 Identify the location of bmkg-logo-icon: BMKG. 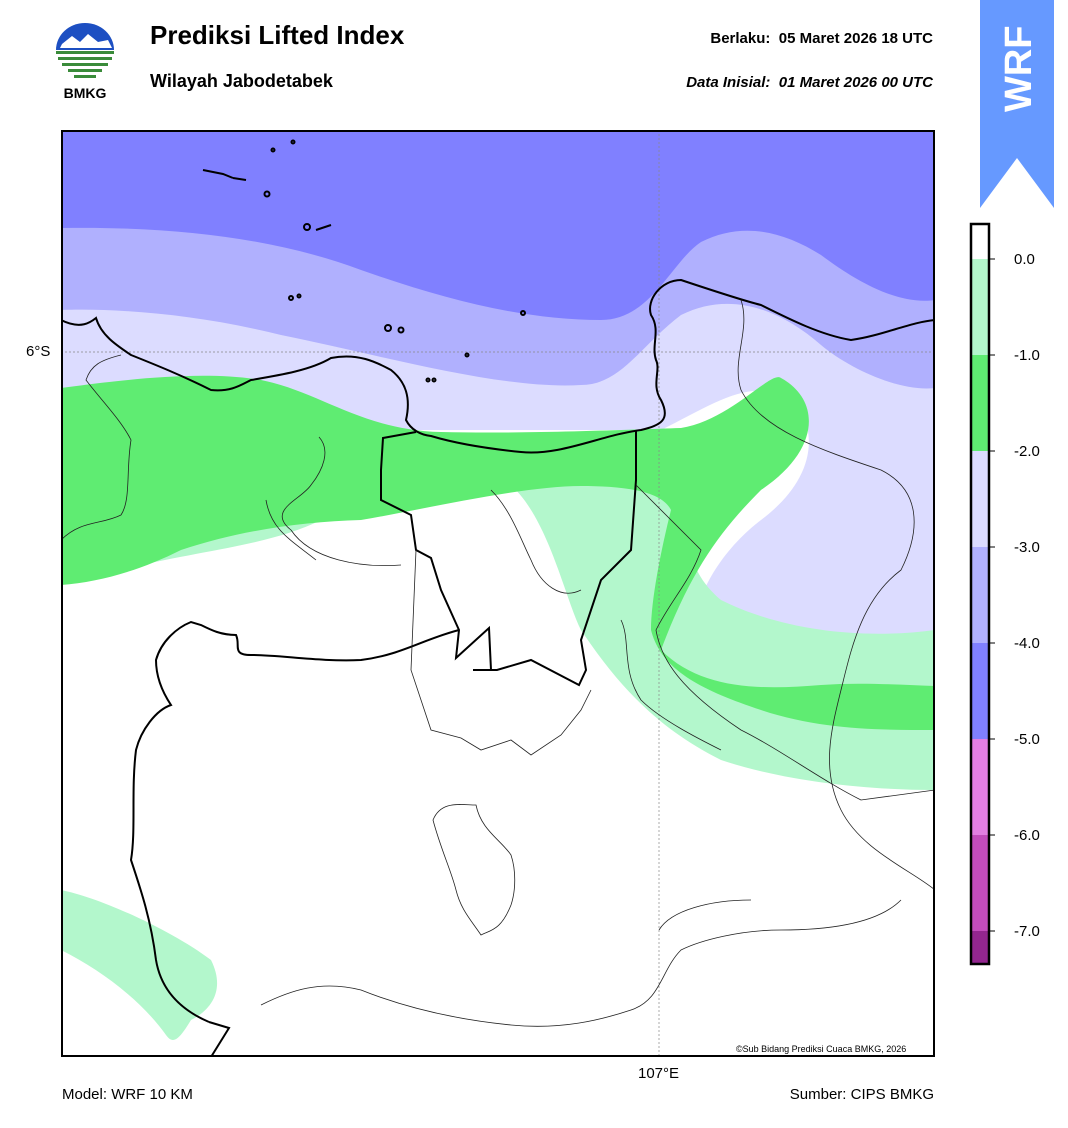
(85, 62).